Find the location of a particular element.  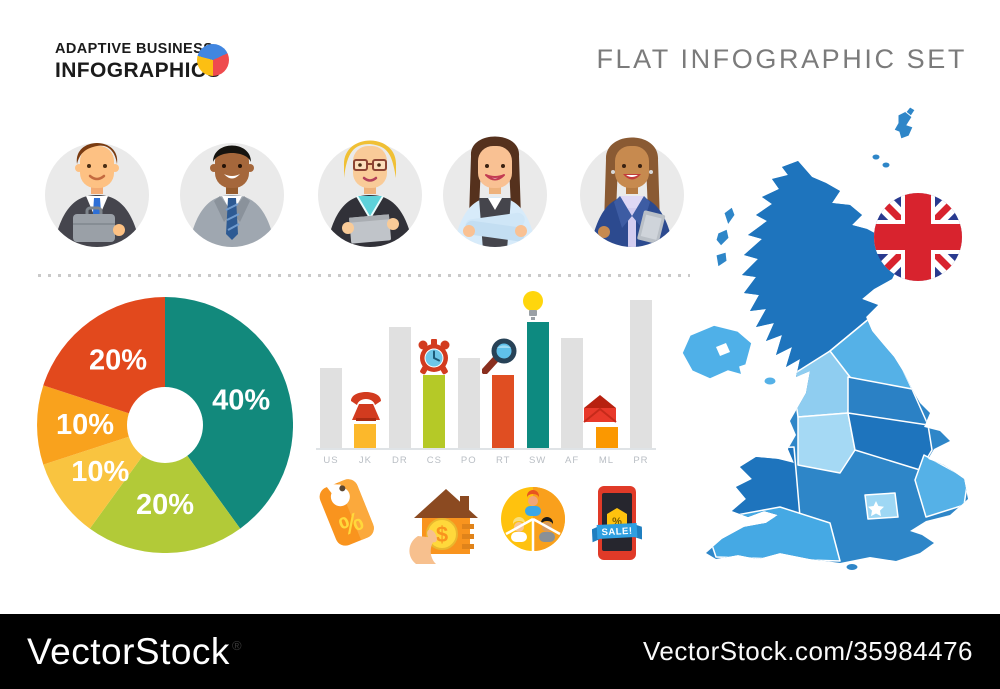

lightbulb-icon is located at coordinates (533, 305).